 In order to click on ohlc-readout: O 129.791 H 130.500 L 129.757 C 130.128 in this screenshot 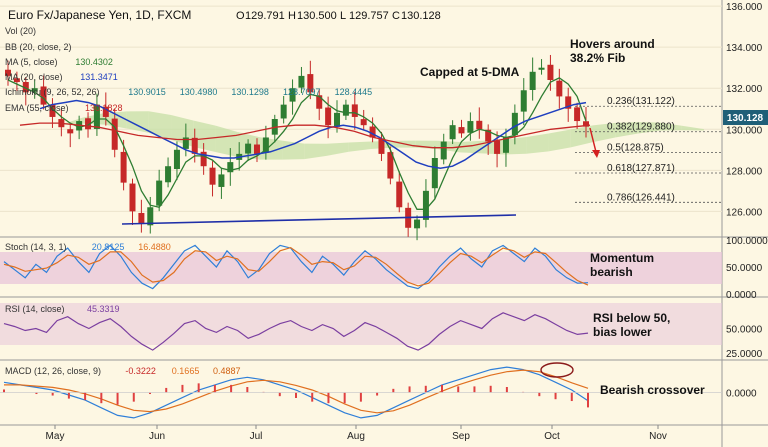, I will do `click(338, 16)`.